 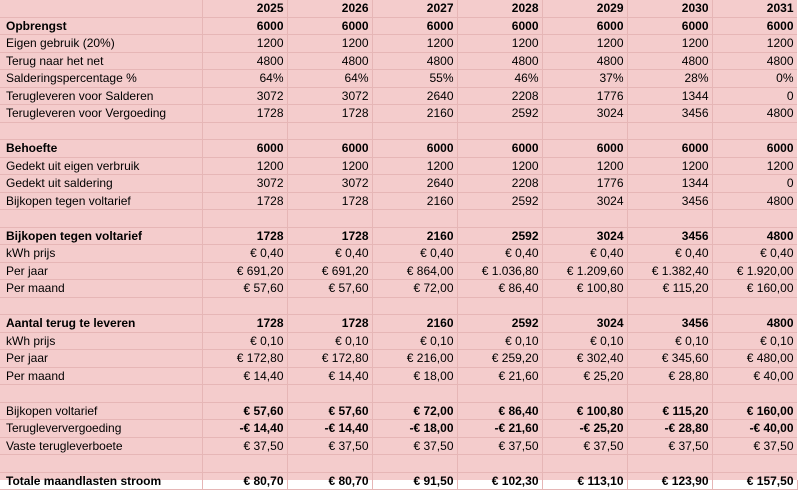 What do you see at coordinates (101, 428) in the screenshot?
I see `row-label-cell: Terugleververgoeding` at bounding box center [101, 428].